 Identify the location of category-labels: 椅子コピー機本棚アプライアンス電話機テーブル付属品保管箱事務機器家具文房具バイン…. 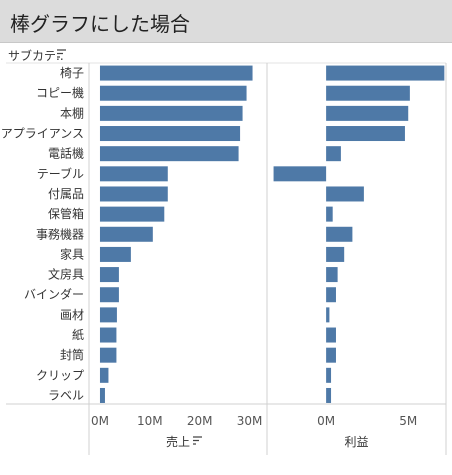
(42, 234).